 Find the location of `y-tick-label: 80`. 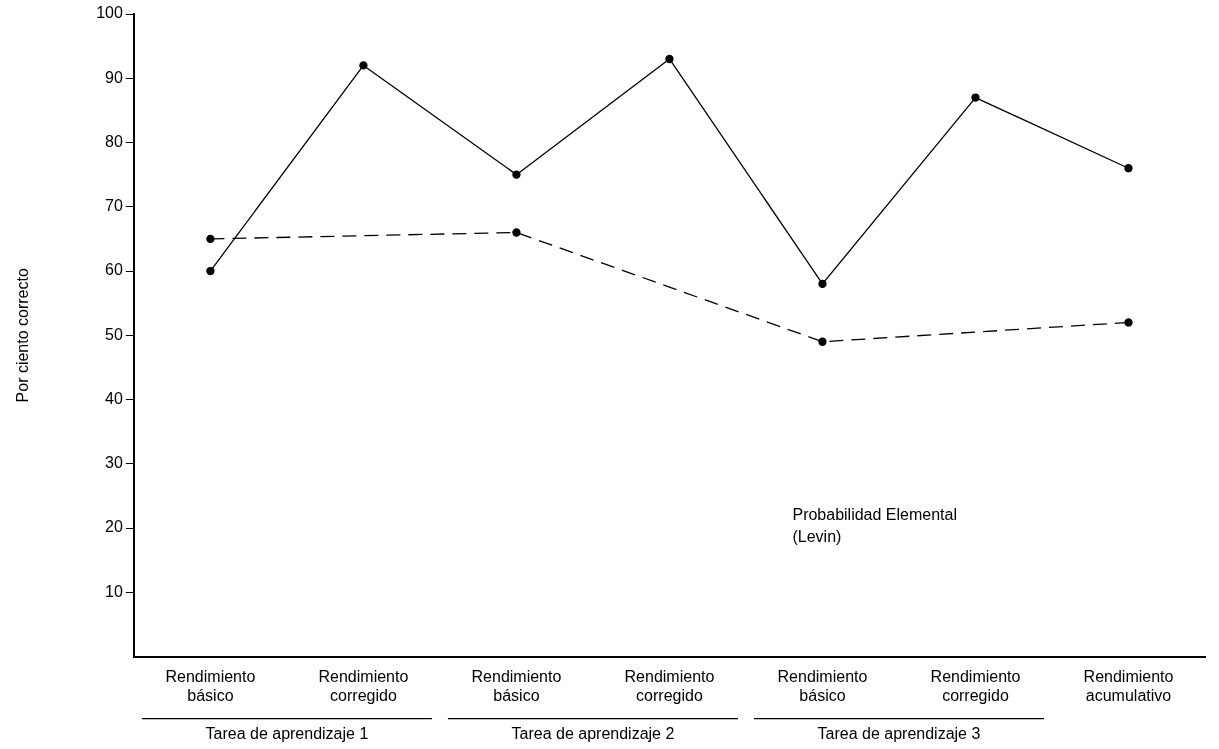

y-tick-label: 80 is located at coordinates (114, 141).